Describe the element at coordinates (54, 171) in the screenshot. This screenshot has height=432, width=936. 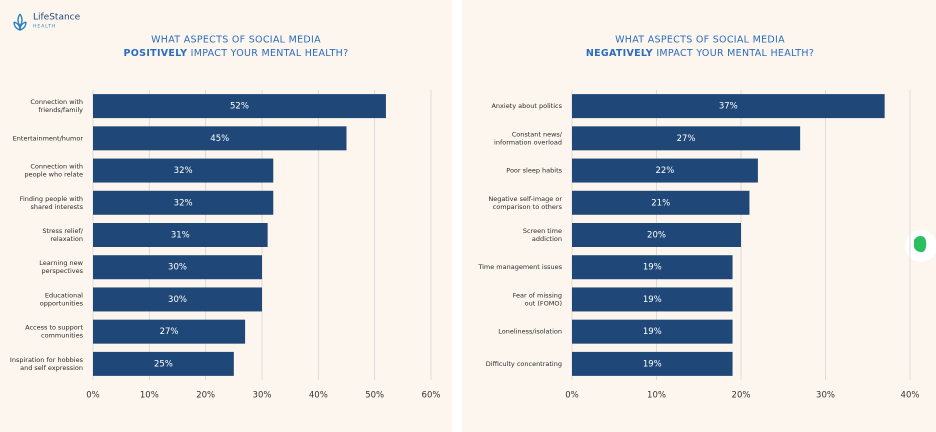
I see `category-label: Connection with people who relate` at that location.